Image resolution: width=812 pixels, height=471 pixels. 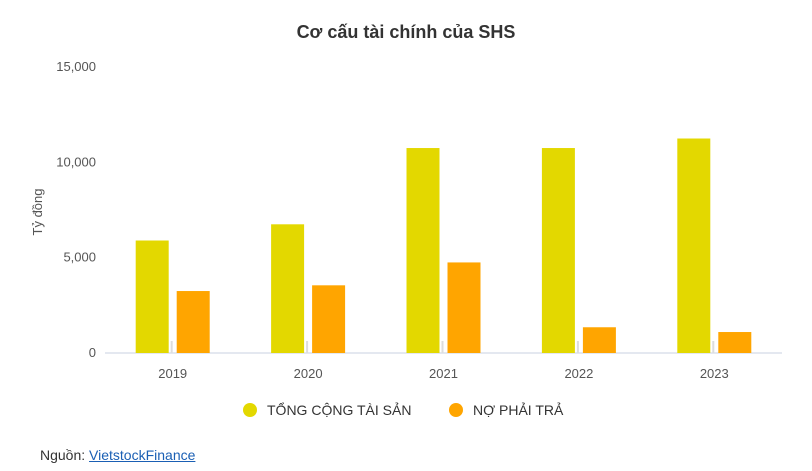 What do you see at coordinates (714, 373) in the screenshot?
I see `x-tick-label: 2023` at bounding box center [714, 373].